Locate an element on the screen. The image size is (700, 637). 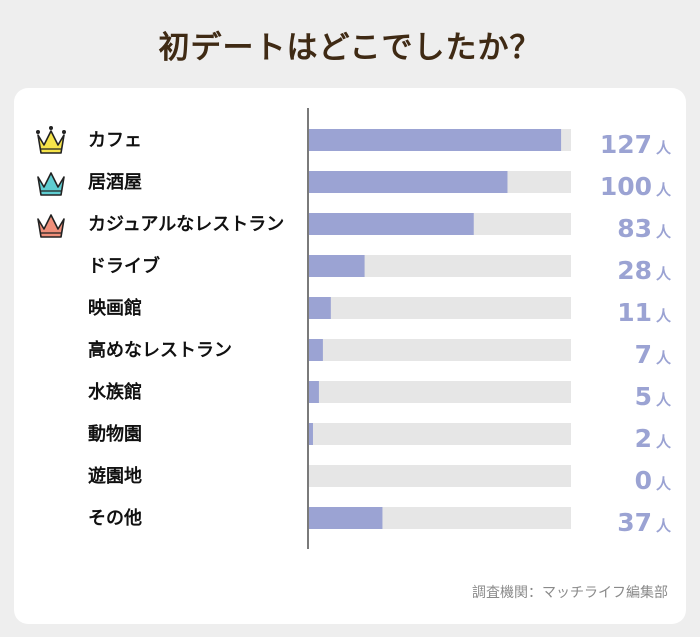
category-label: 高めなレストラン is located at coordinates (160, 350).